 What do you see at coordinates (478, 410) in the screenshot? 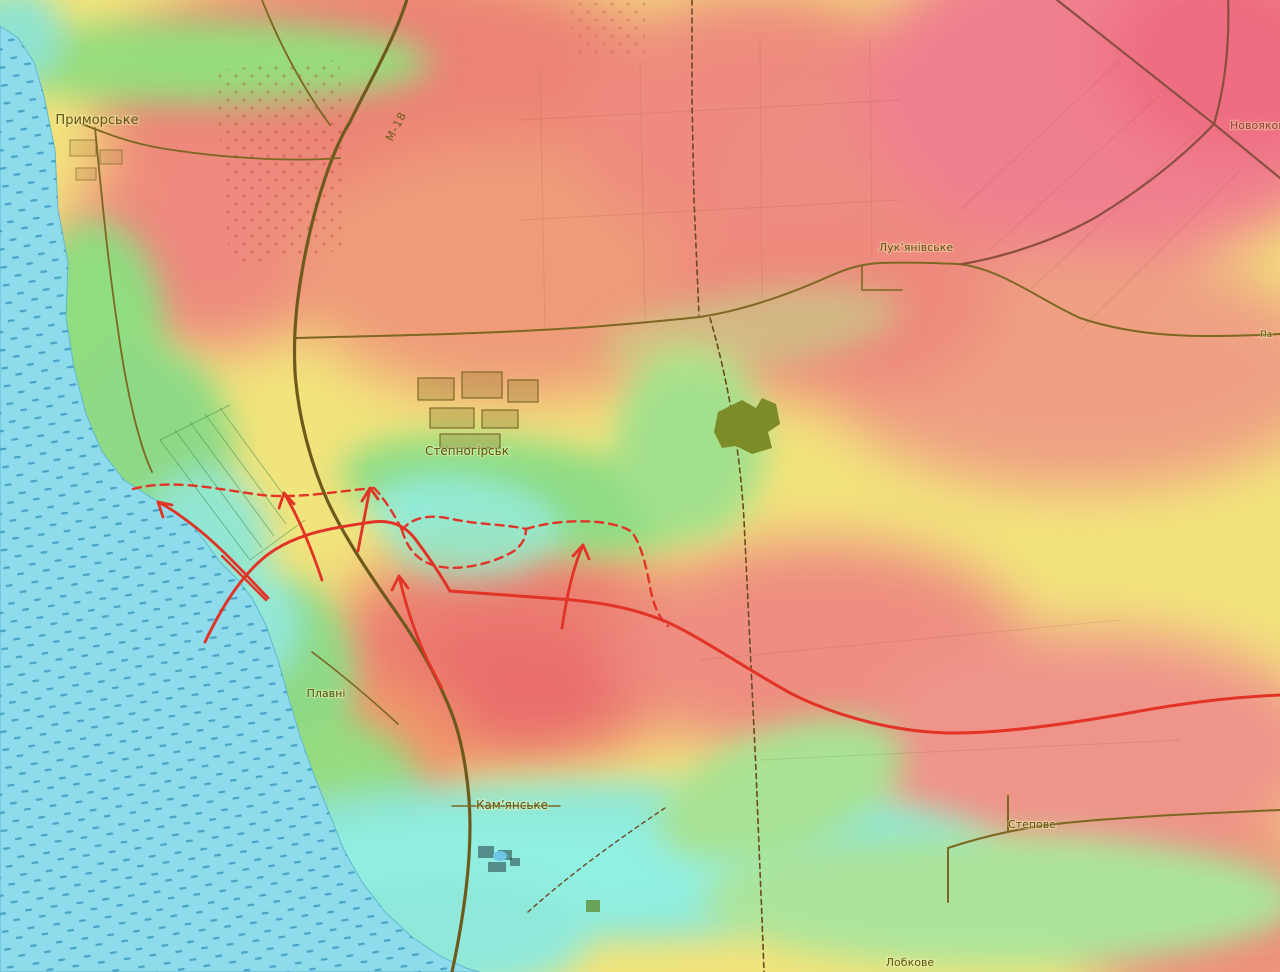
I see `stepnohirsk-blocks` at bounding box center [478, 410].